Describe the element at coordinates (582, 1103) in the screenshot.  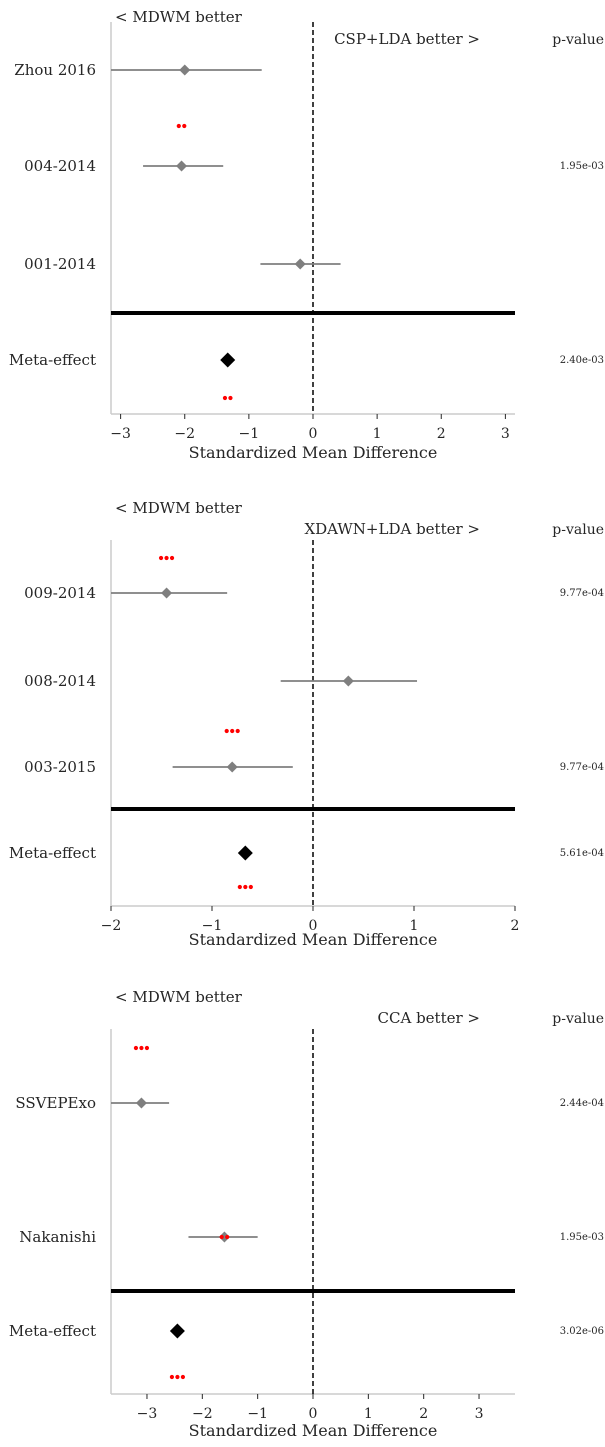
I see `pvalue-text: 2.44e-04` at that location.